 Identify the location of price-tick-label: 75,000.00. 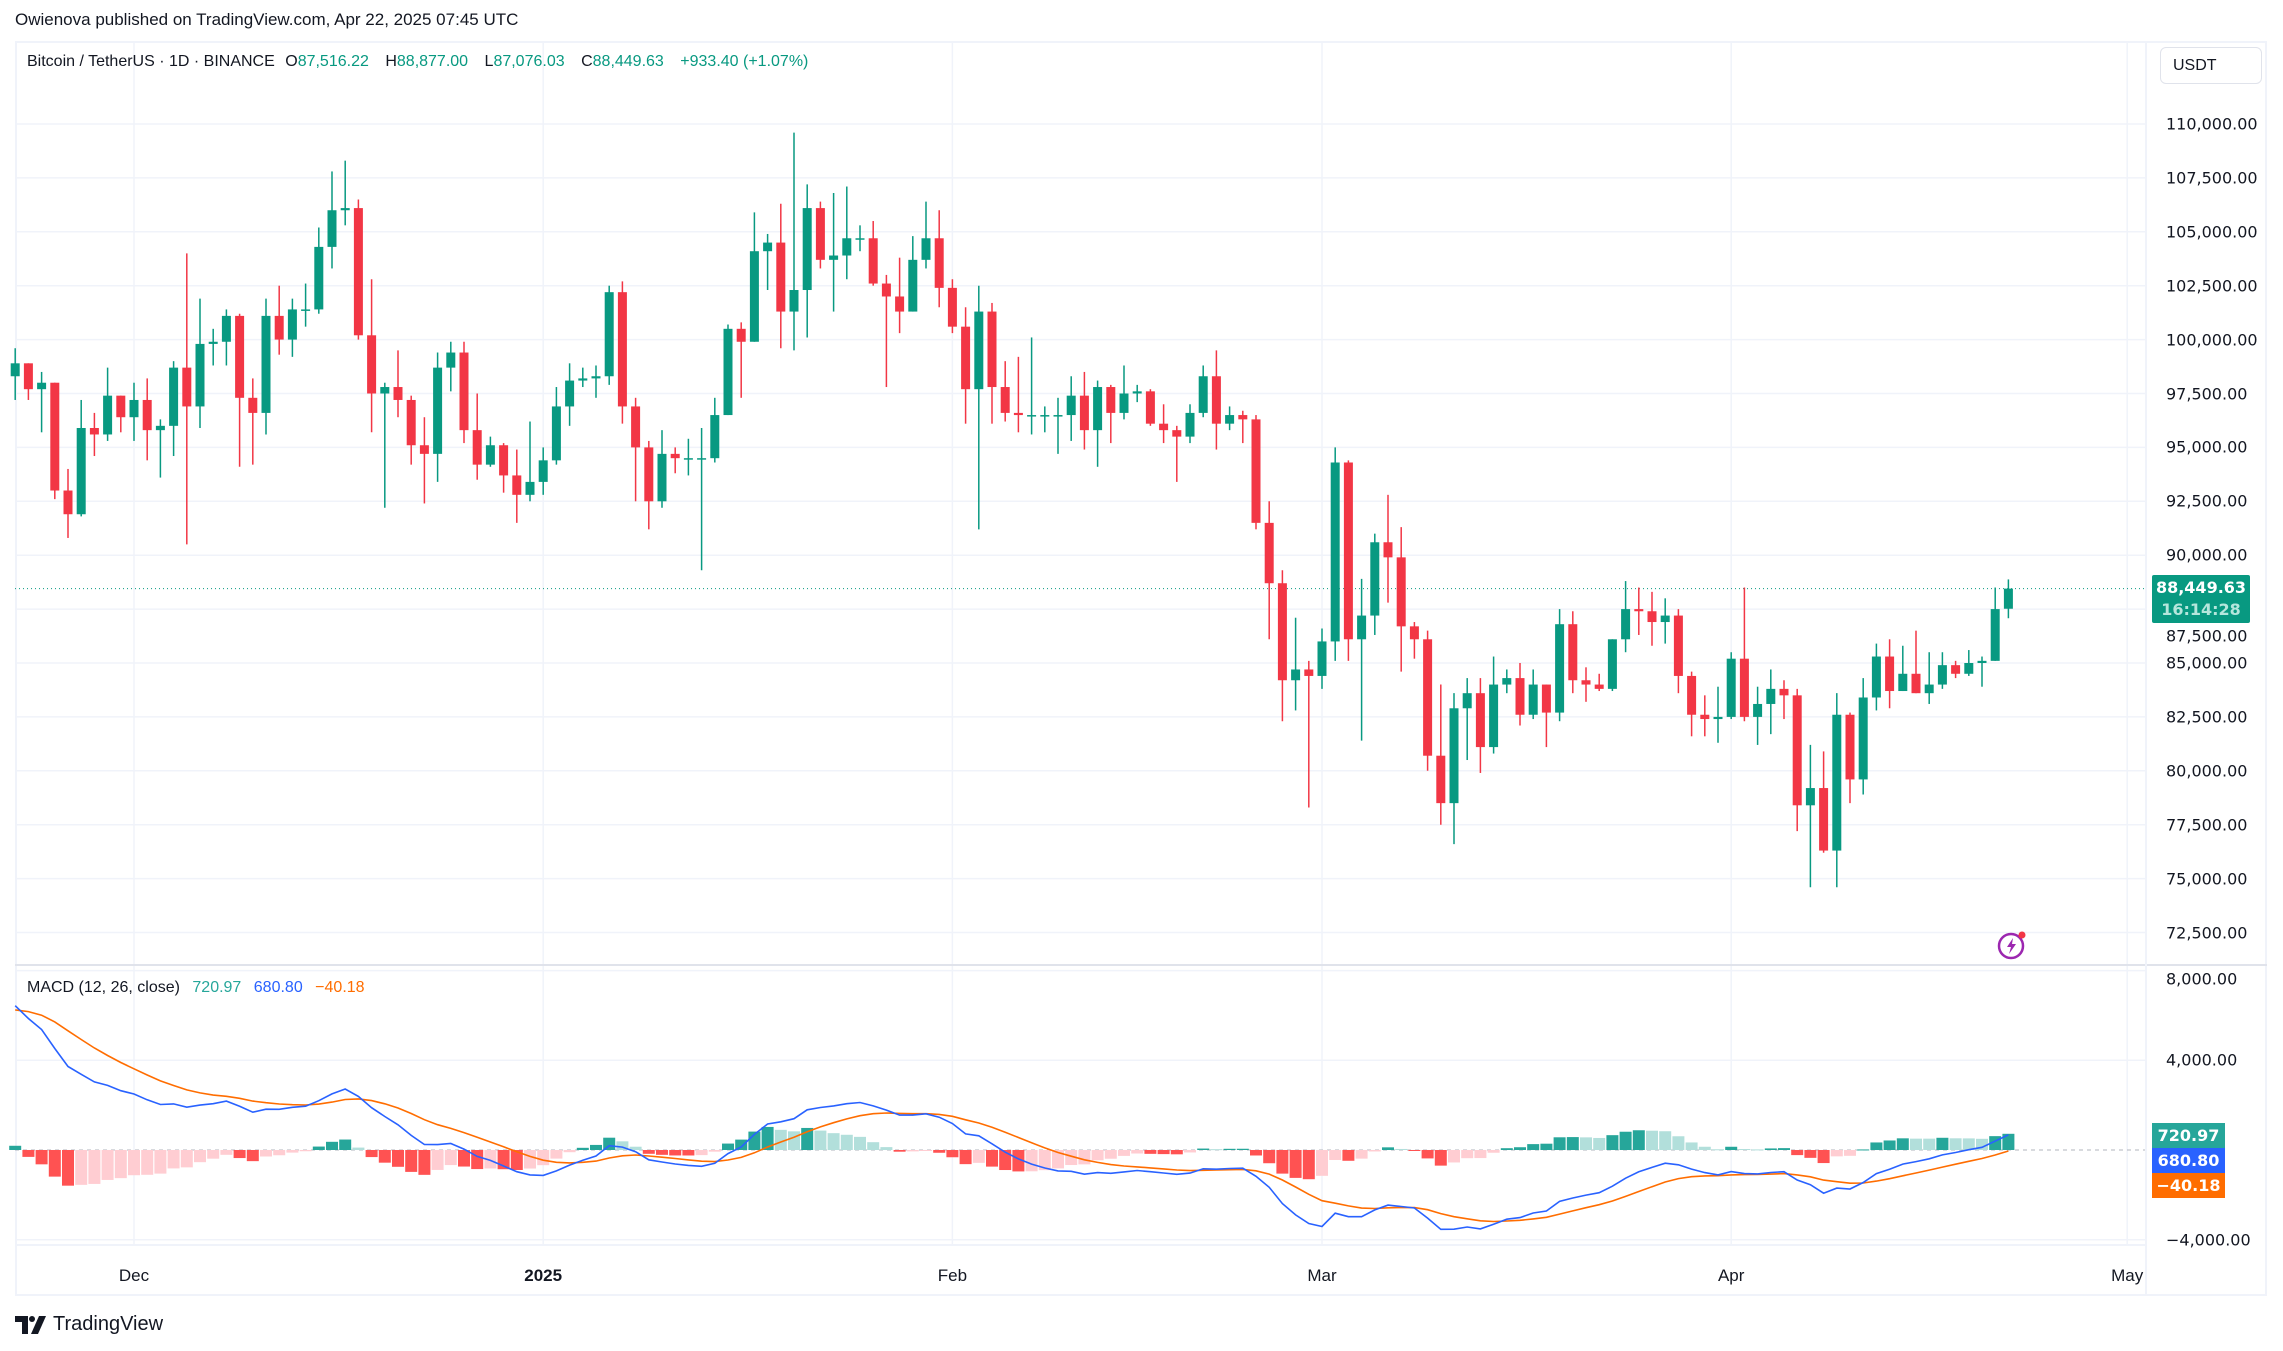
(2207, 879).